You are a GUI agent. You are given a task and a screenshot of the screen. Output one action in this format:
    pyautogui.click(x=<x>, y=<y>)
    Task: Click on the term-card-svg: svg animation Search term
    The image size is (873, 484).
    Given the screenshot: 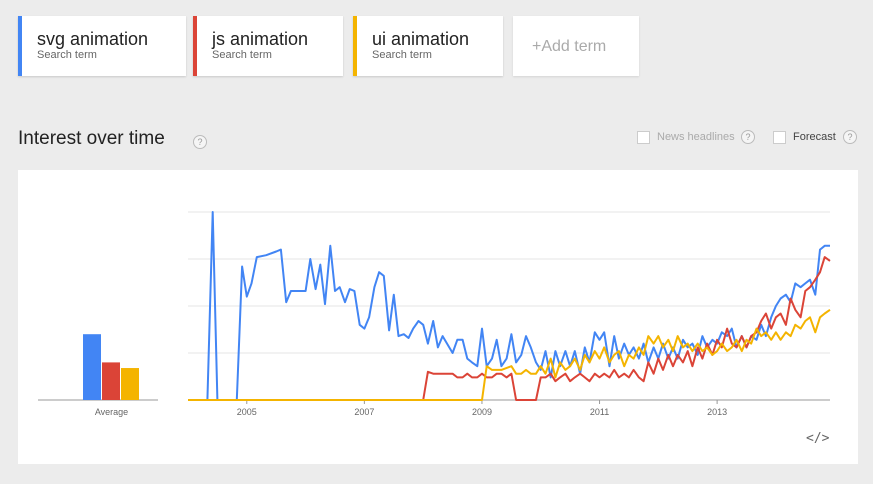 What is the action you would take?
    pyautogui.click(x=102, y=46)
    